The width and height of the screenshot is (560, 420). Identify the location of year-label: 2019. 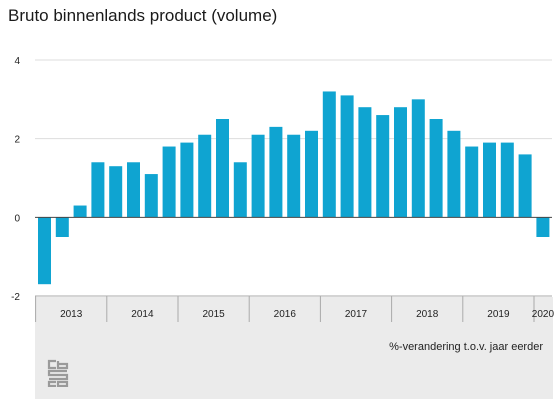
(498, 314).